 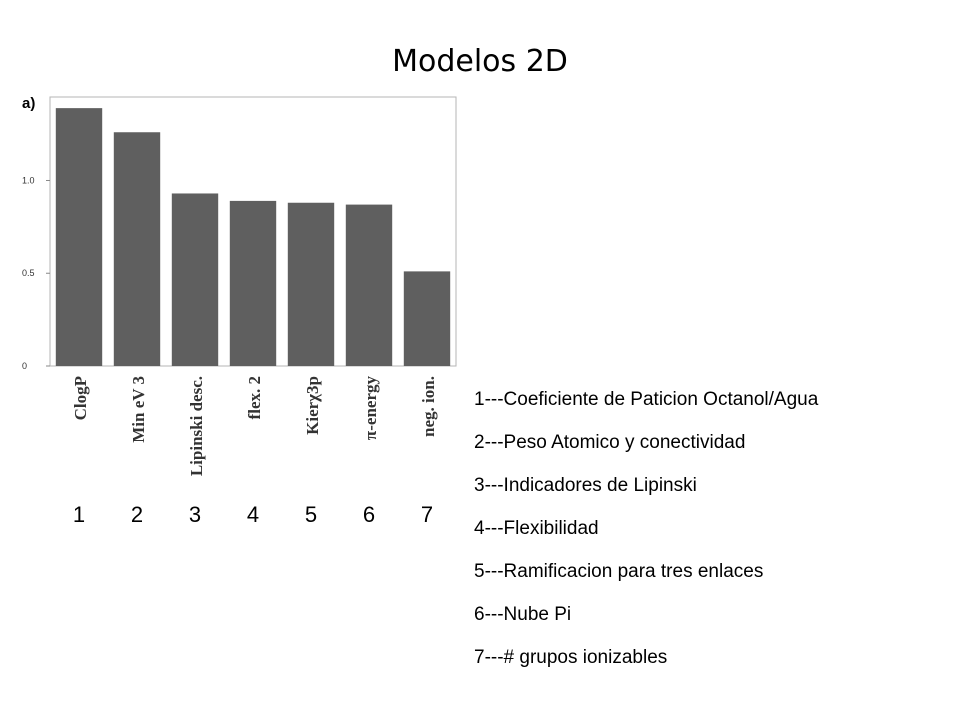 What do you see at coordinates (195, 514) in the screenshot?
I see `bar-number-3: 3` at bounding box center [195, 514].